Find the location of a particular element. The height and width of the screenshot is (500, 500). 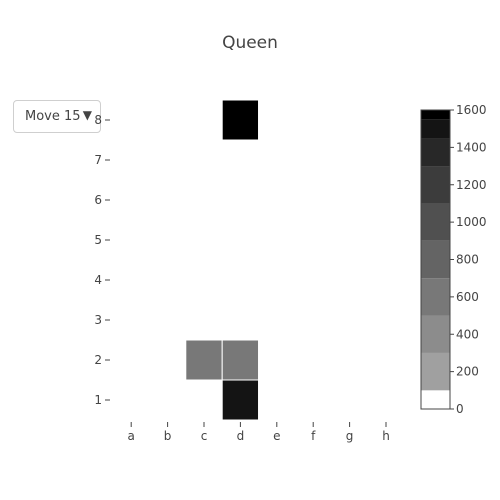

heatmap-cell-g7 is located at coordinates (349, 160).